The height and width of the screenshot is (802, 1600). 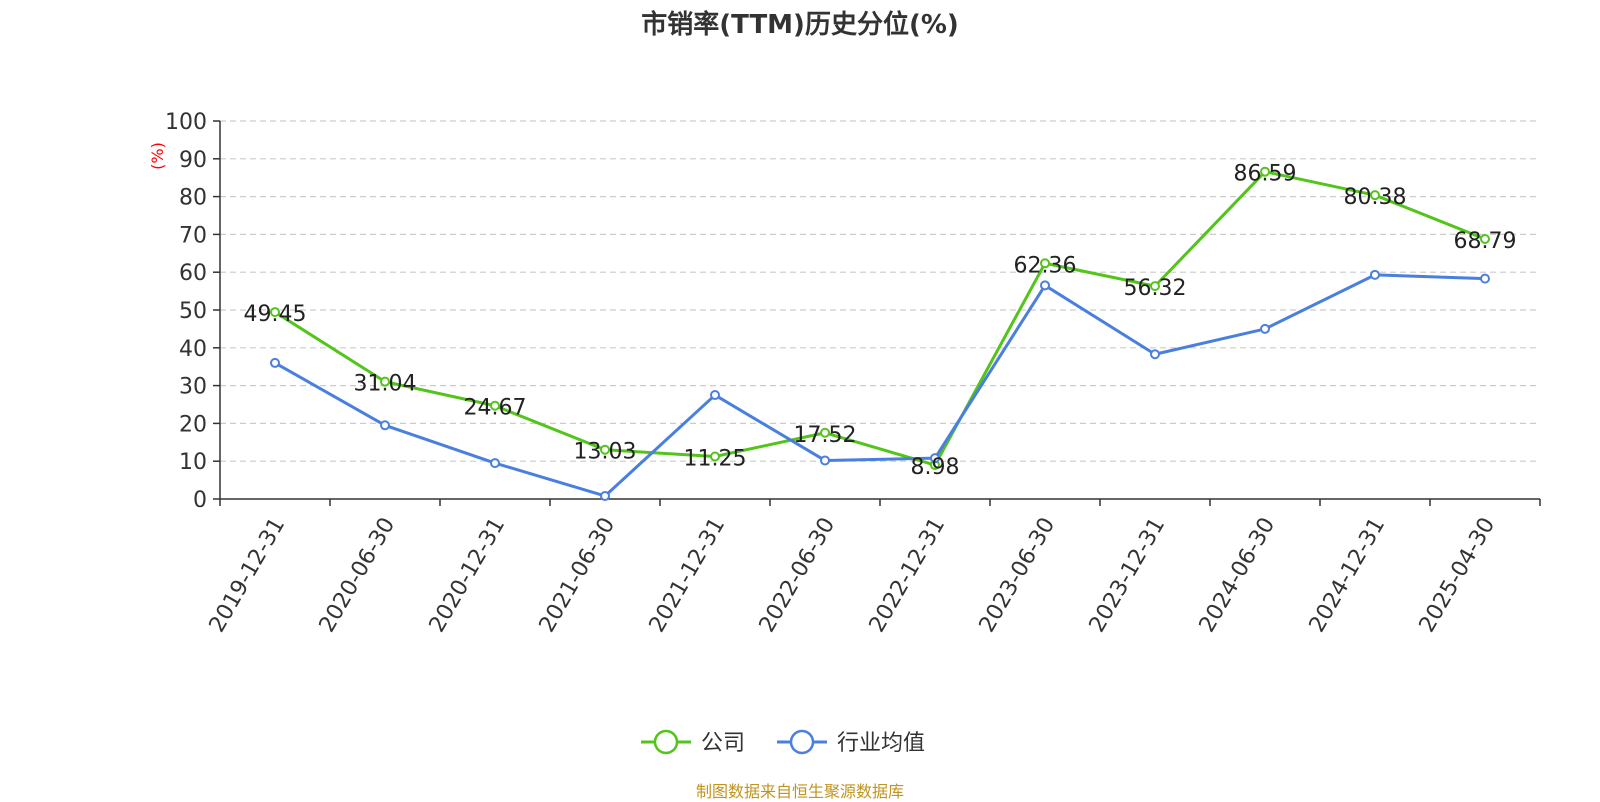 I want to click on data-label: 8.98, so click(x=935, y=467).